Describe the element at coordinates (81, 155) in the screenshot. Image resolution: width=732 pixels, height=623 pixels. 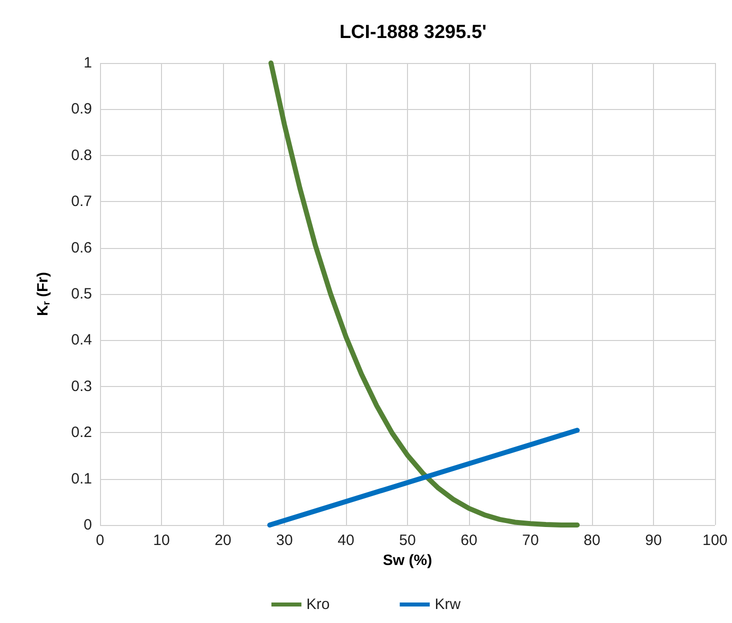
I see `y-tick-label: 0.8` at that location.